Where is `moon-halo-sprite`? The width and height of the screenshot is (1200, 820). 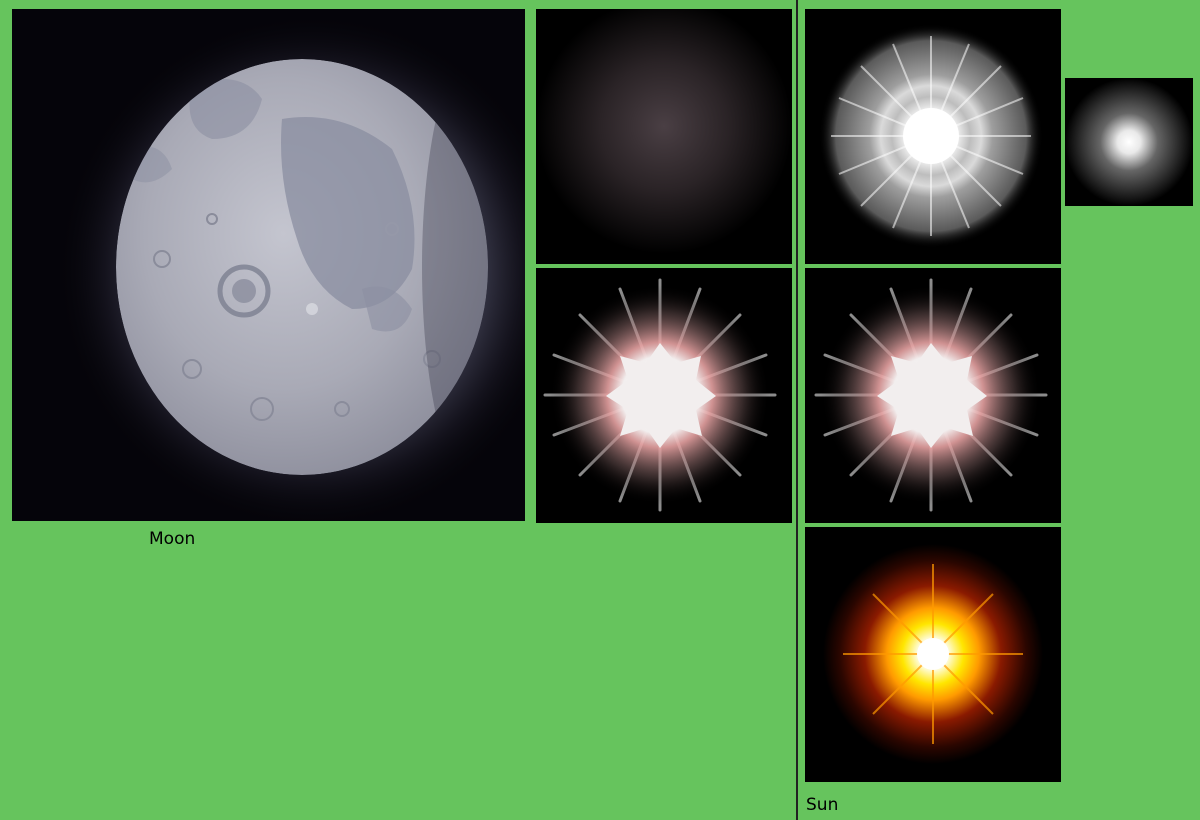 moon-halo-sprite is located at coordinates (664, 136).